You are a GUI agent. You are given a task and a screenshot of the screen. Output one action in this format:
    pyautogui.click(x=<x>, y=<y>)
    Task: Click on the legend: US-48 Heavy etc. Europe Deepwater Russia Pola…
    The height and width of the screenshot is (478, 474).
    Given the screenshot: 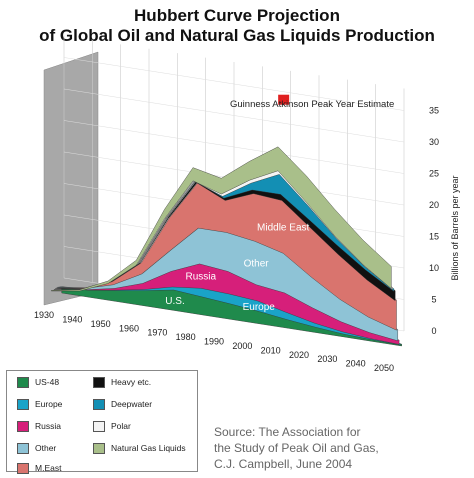 What is the action you would take?
    pyautogui.click(x=102, y=422)
    